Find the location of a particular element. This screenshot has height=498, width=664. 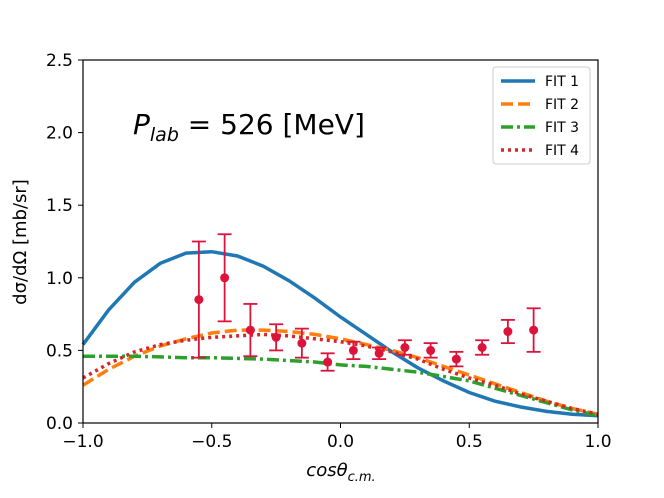

y-tick-label: 0.0 is located at coordinates (59, 424).